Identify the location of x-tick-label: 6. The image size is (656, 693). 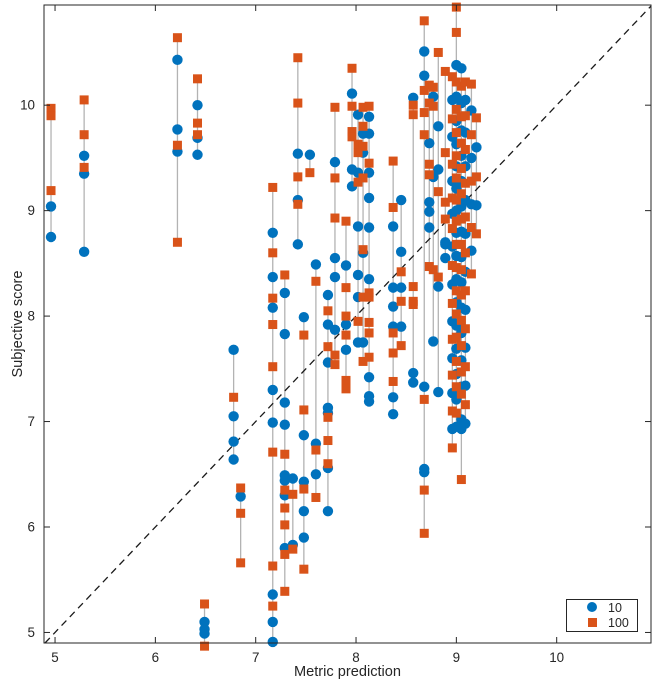
(155, 657).